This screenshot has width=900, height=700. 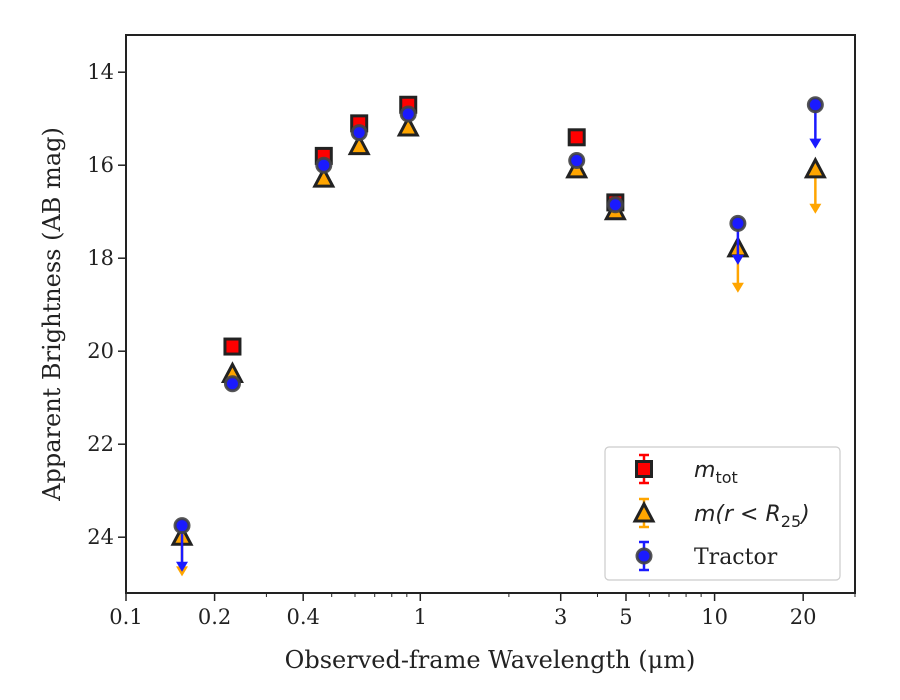 I want to click on y-tick-label: 24, so click(x=100, y=537).